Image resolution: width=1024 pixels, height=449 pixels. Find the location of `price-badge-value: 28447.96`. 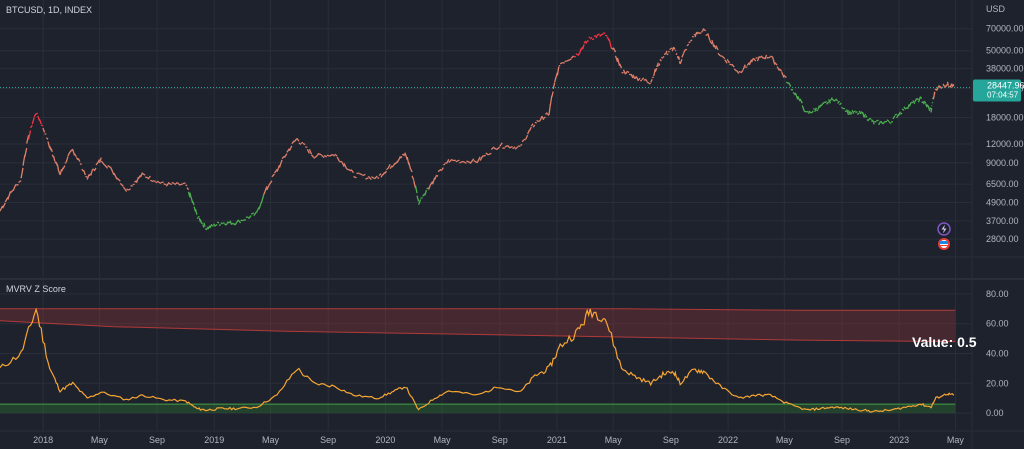

price-badge-value: 28447.96 is located at coordinates (1005, 86).